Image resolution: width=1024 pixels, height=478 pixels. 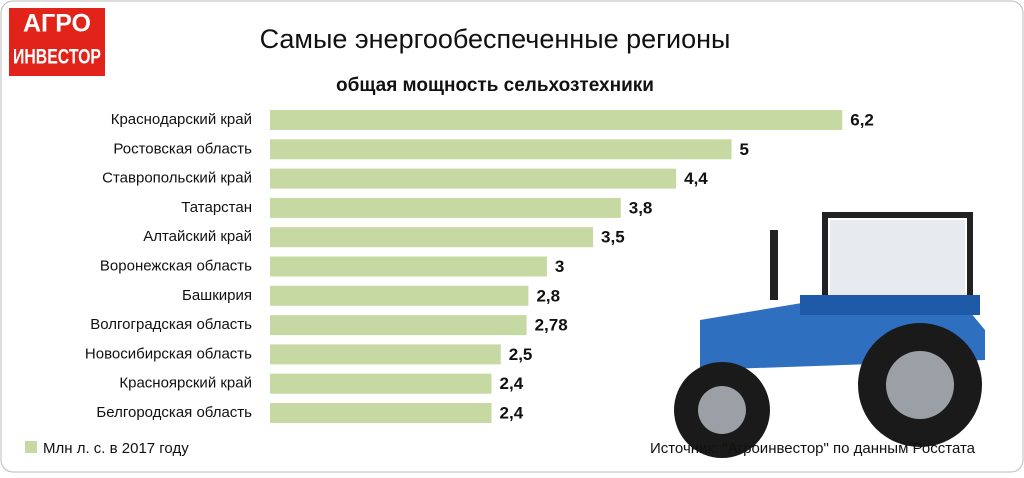 I want to click on legend-label: Млн л. с. в 2017 году, so click(x=116, y=448).